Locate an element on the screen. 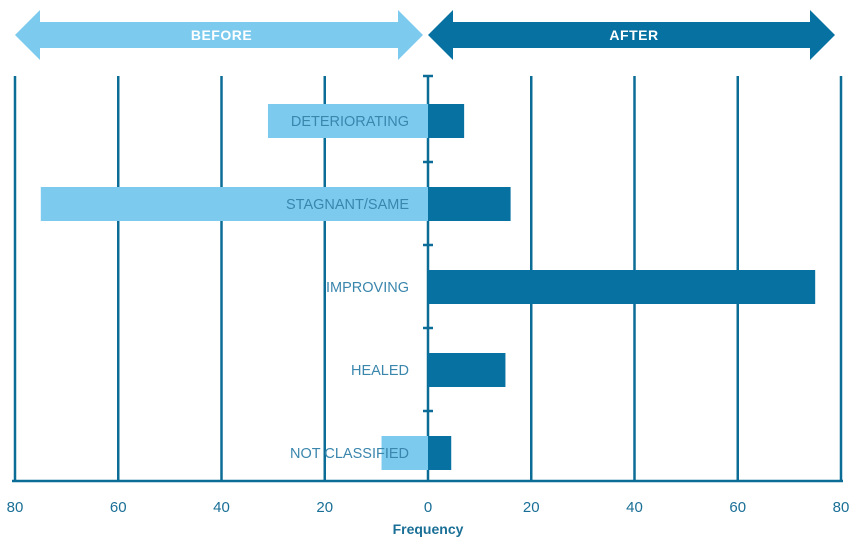 This screenshot has width=863, height=538. x-tick-label: 0 is located at coordinates (428, 507).